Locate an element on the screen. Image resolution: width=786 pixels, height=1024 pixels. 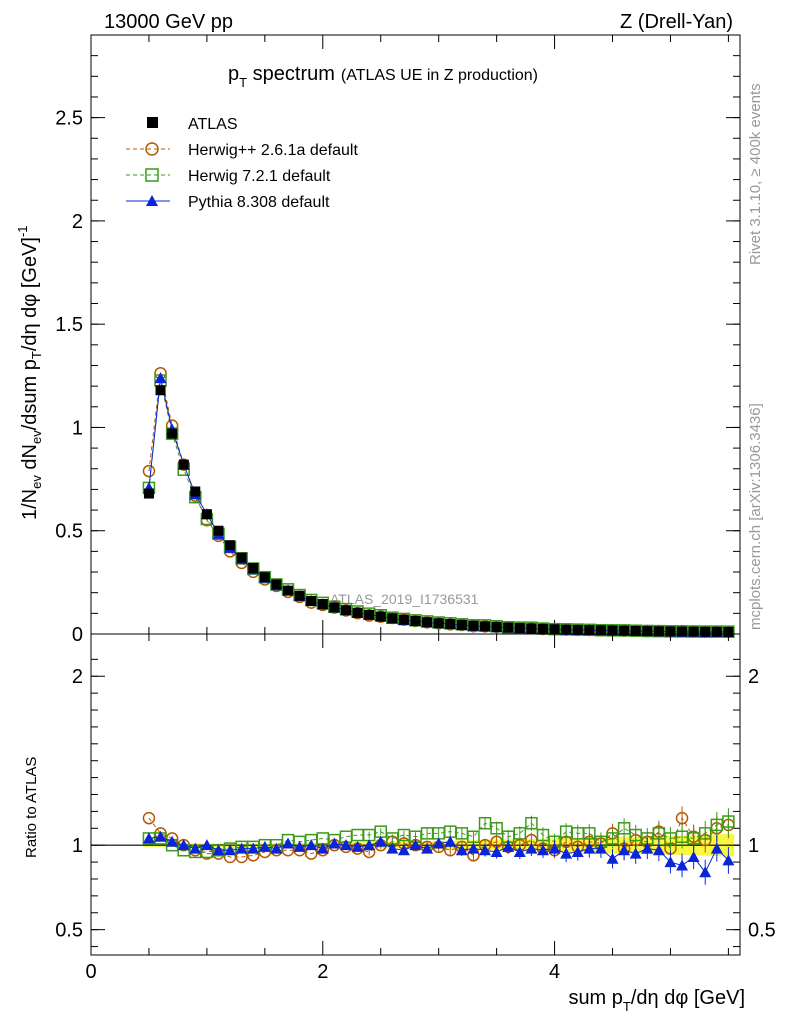
ratio-tick-label-right: 2 is located at coordinates (753, 677).